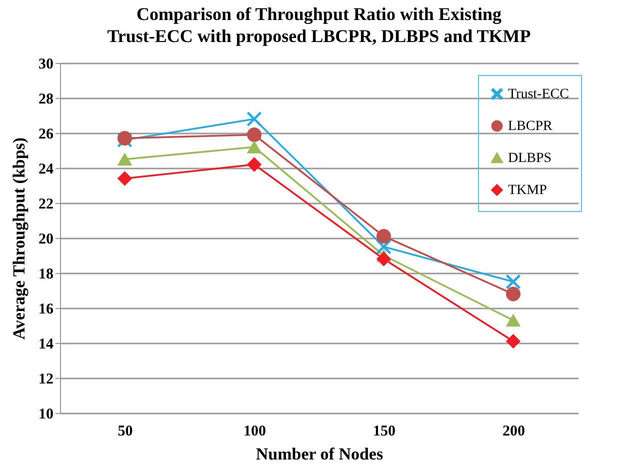 This screenshot has height=476, width=628. What do you see at coordinates (531, 126) in the screenshot?
I see `legend-label: LBCPR` at bounding box center [531, 126].